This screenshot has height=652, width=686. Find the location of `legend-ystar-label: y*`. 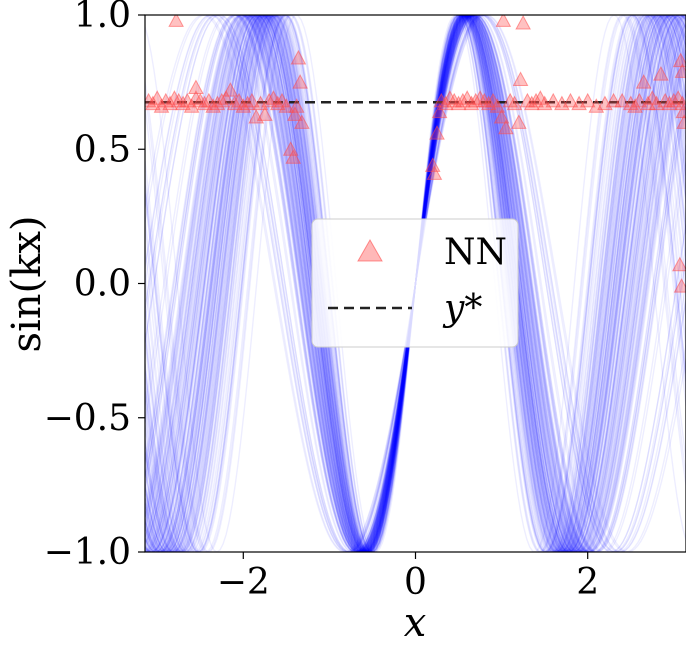

legend-ystar-label: y* is located at coordinates (462, 308).